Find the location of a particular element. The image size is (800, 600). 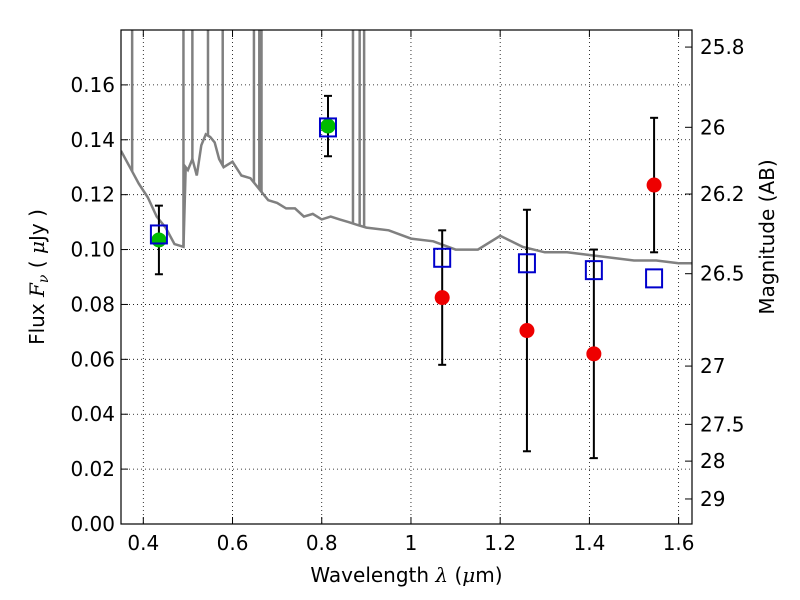

y-axis: 0.00 0.02 0.04 0.06 0.08 0.10 0.12 0.14 0.16 is located at coordinates (99, 304).